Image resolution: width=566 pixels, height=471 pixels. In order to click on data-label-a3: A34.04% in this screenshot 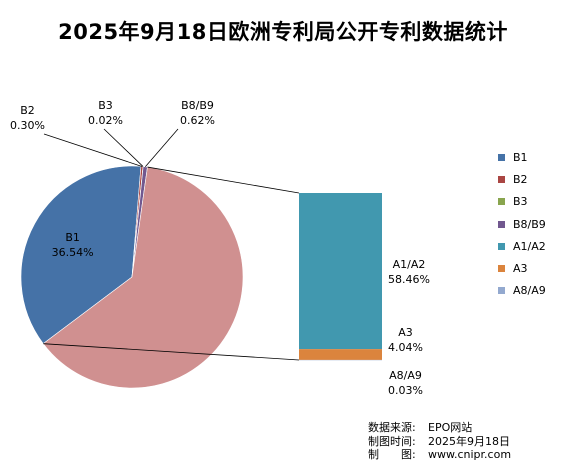, I will do `click(405, 340)`.